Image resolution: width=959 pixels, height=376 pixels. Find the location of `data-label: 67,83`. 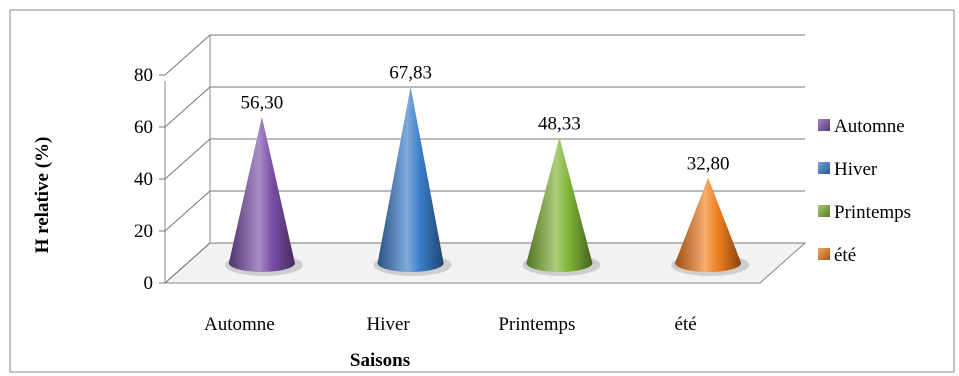

data-label: 67,83 is located at coordinates (410, 73).